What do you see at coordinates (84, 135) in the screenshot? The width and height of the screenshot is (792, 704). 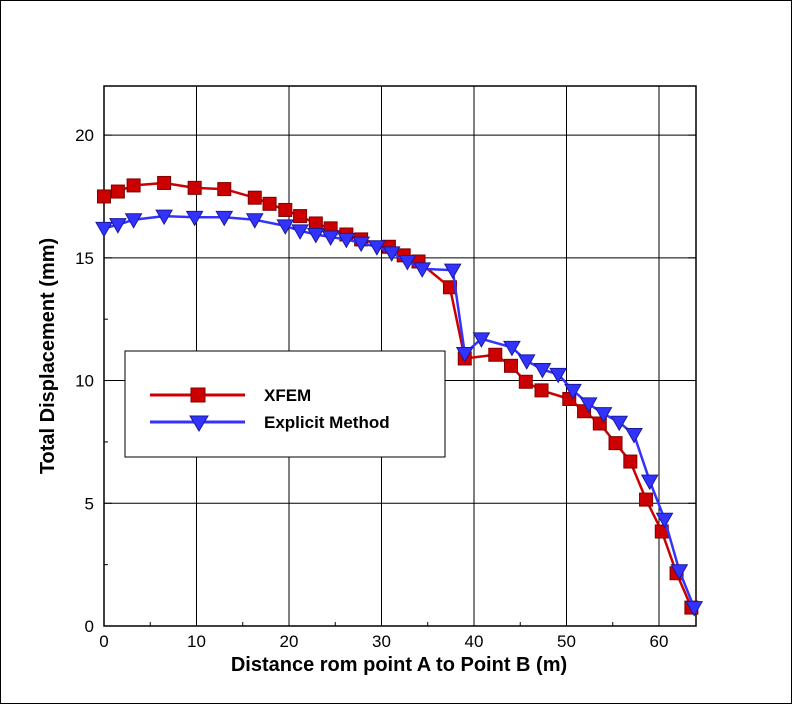 I see `y-tick-label: 20` at bounding box center [84, 135].